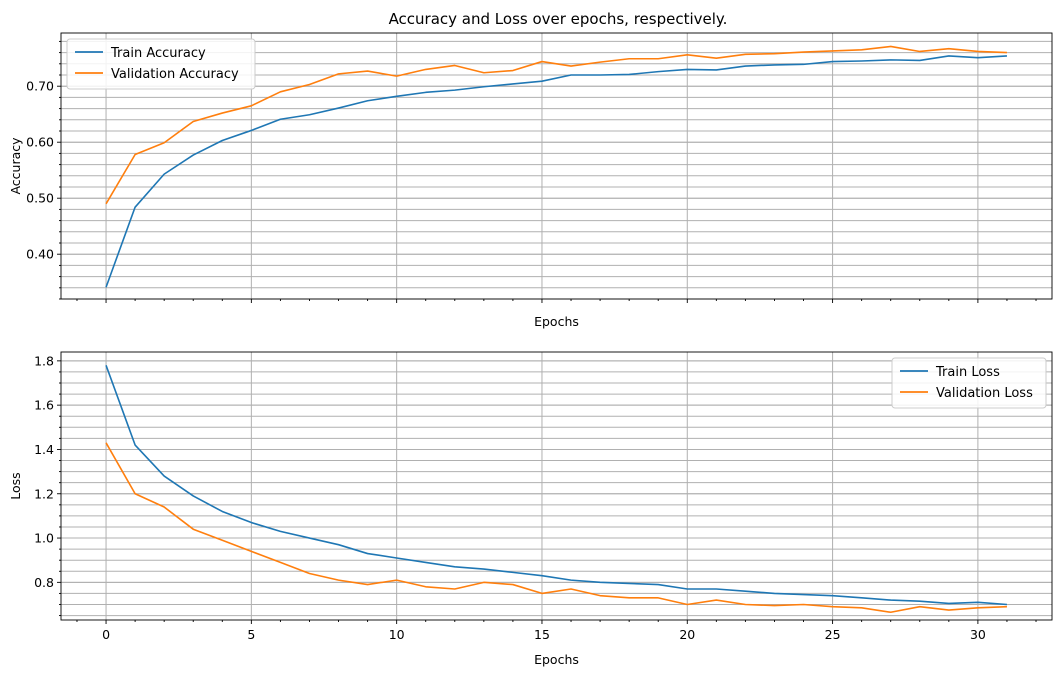  I want to click on loss-x-tick-label: 20, so click(687, 634).